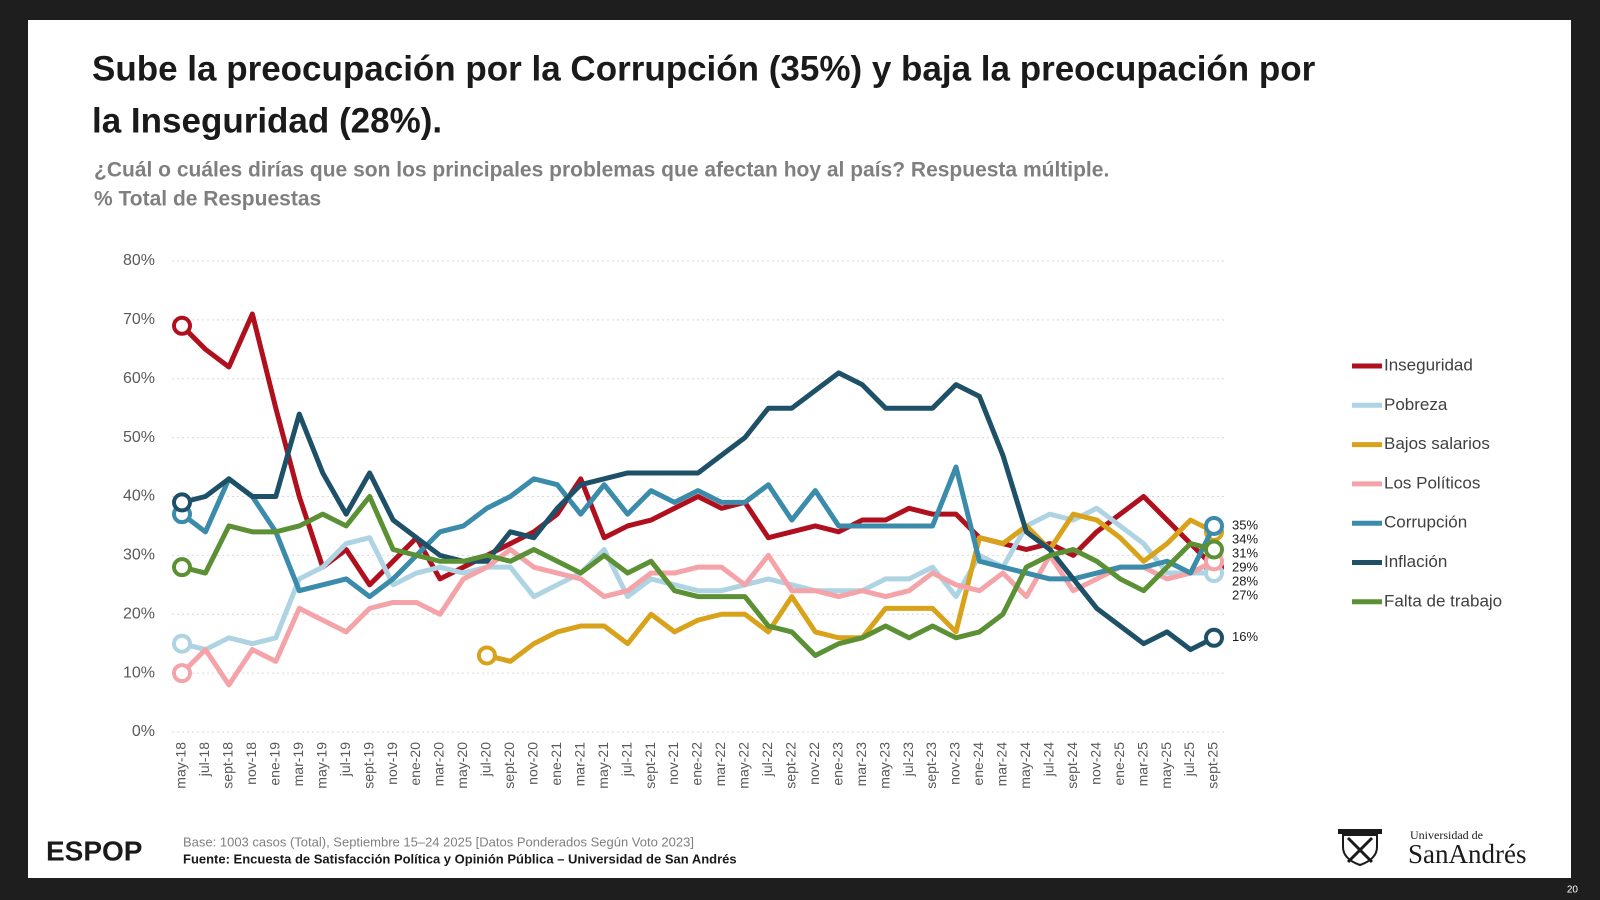 The width and height of the screenshot is (1600, 900). What do you see at coordinates (626, 759) in the screenshot?
I see `x-tick-label: jul-21` at bounding box center [626, 759].